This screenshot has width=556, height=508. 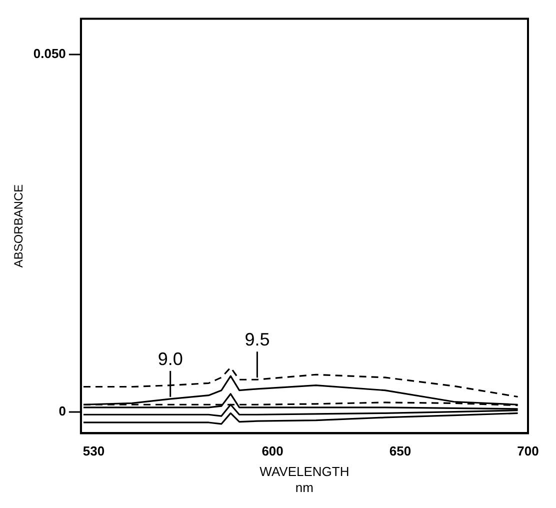 What do you see at coordinates (93, 451) in the screenshot?
I see `x-tick-label: 530` at bounding box center [93, 451].